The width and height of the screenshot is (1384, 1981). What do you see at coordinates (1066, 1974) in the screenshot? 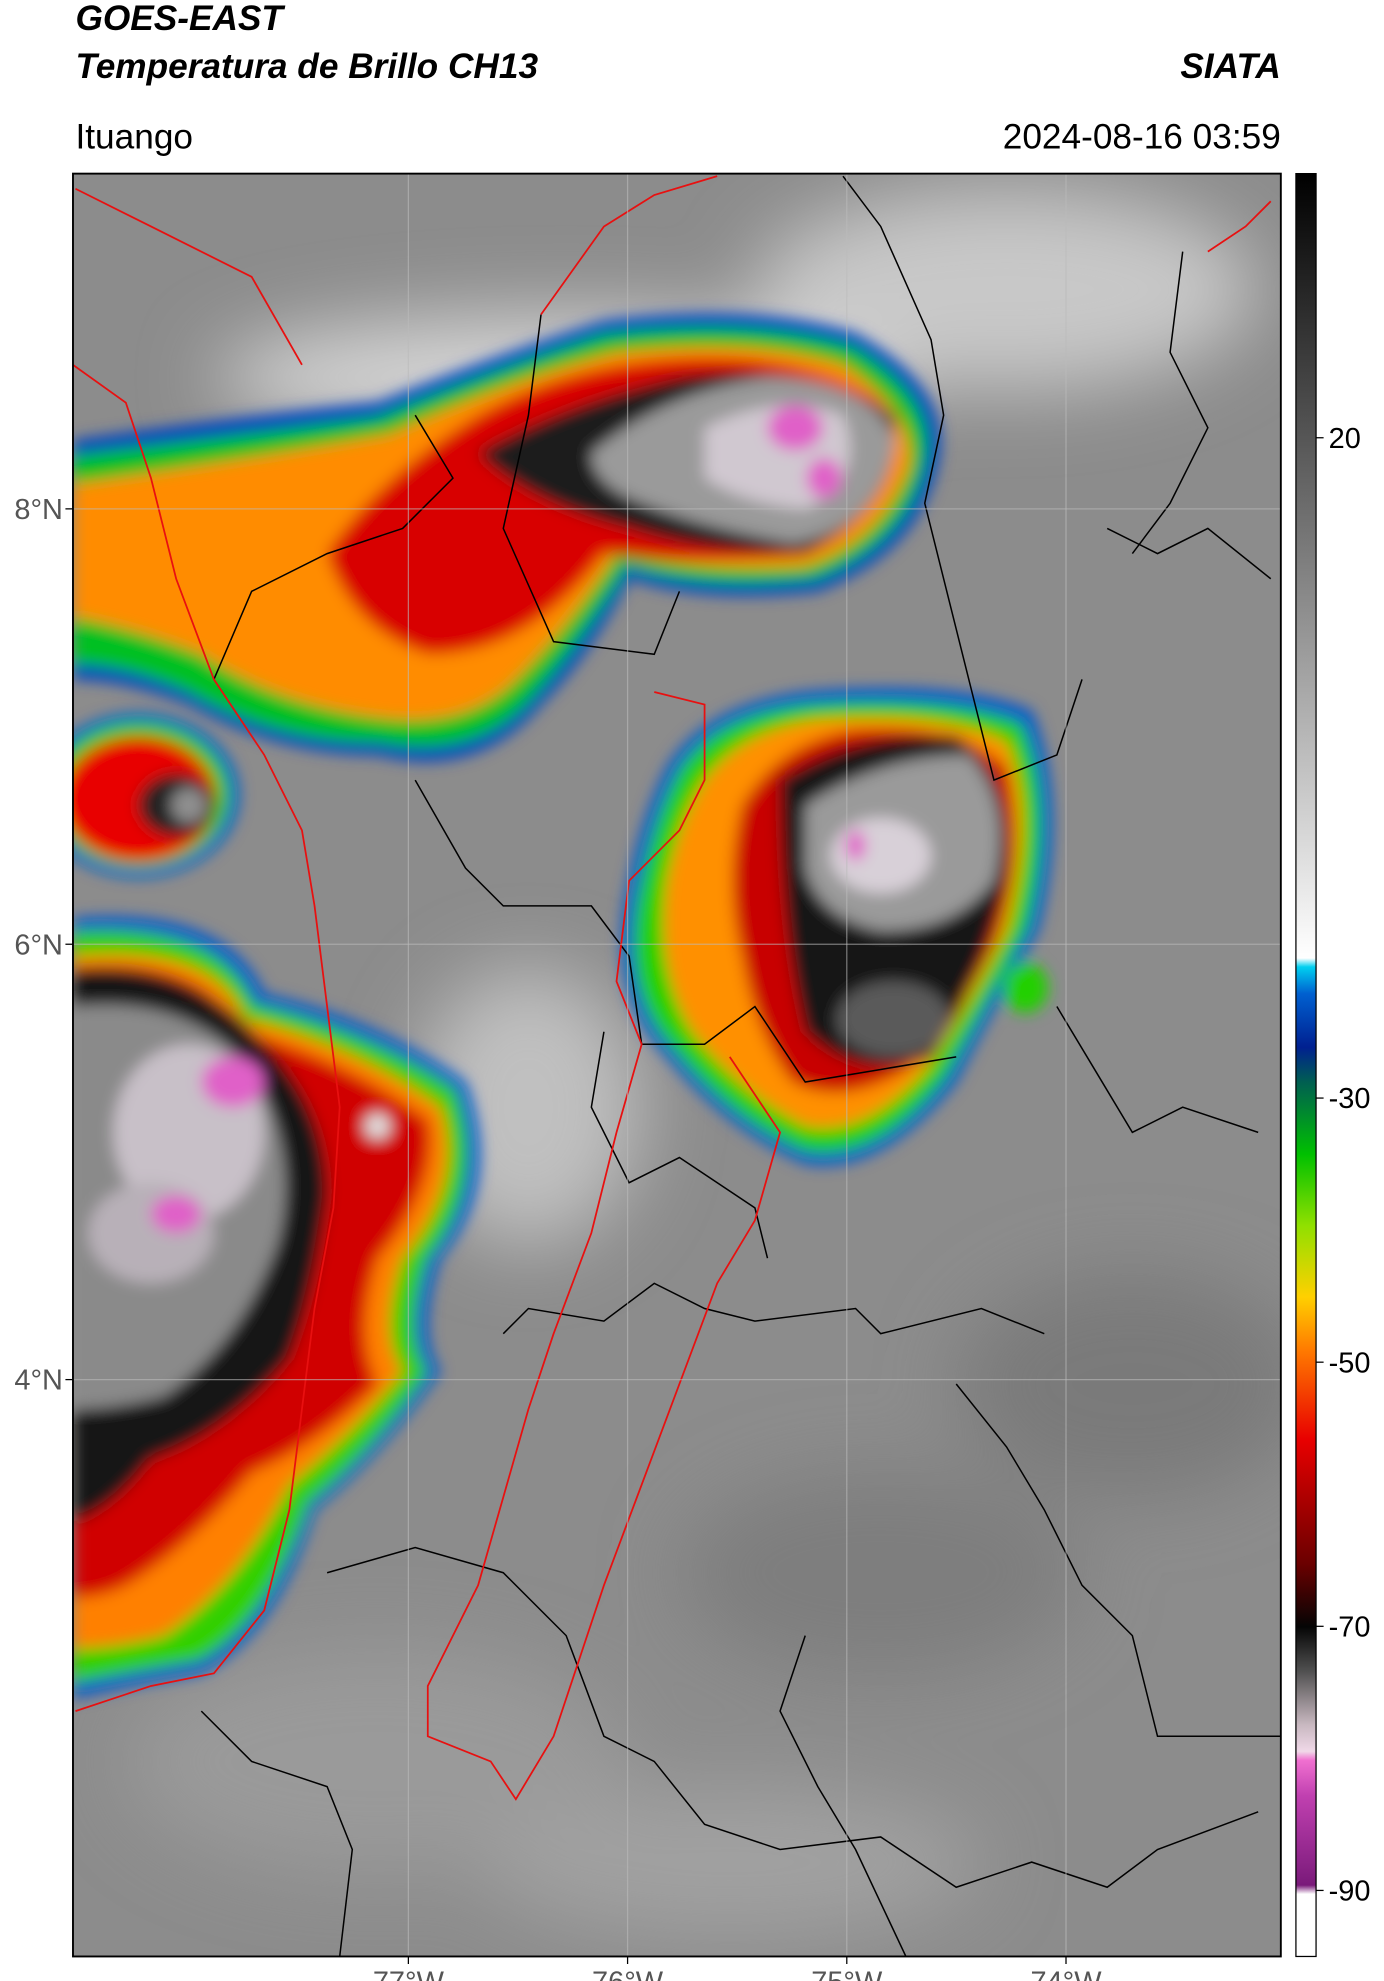
I see `x-tick-label: 74°W` at bounding box center [1066, 1974].